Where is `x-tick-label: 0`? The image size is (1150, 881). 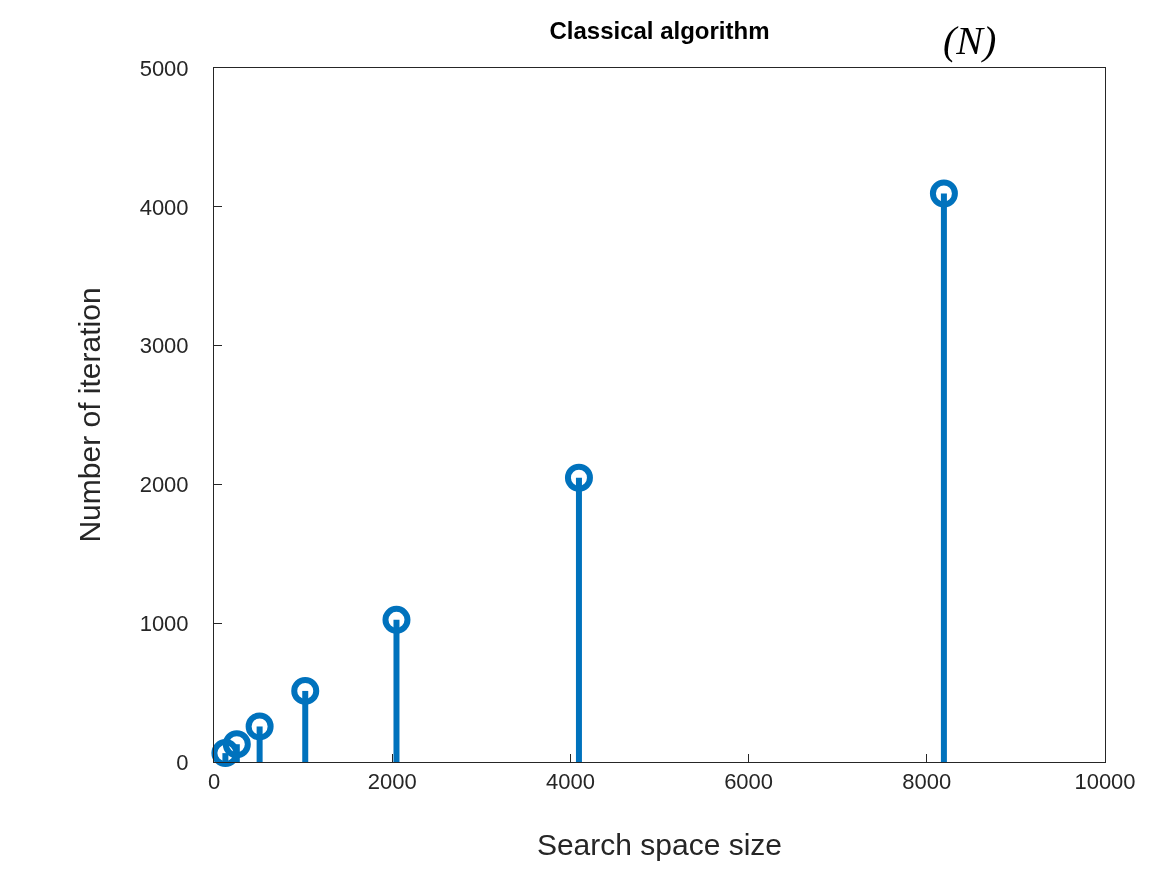
x-tick-label: 0 is located at coordinates (214, 782).